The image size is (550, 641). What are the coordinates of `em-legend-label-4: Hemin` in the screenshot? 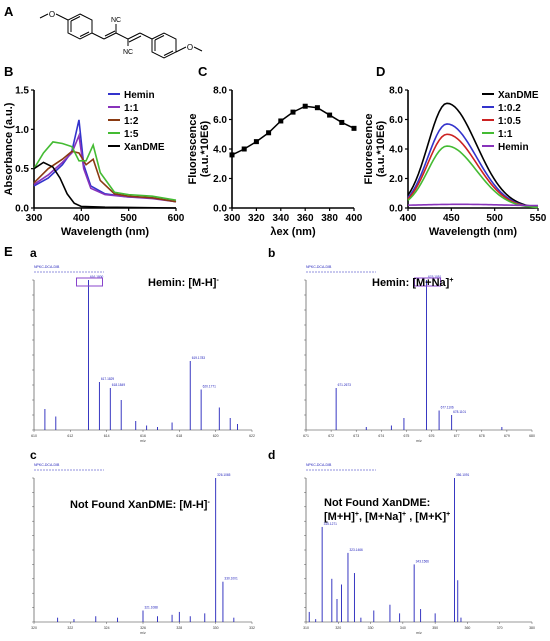 It's located at (513, 147).